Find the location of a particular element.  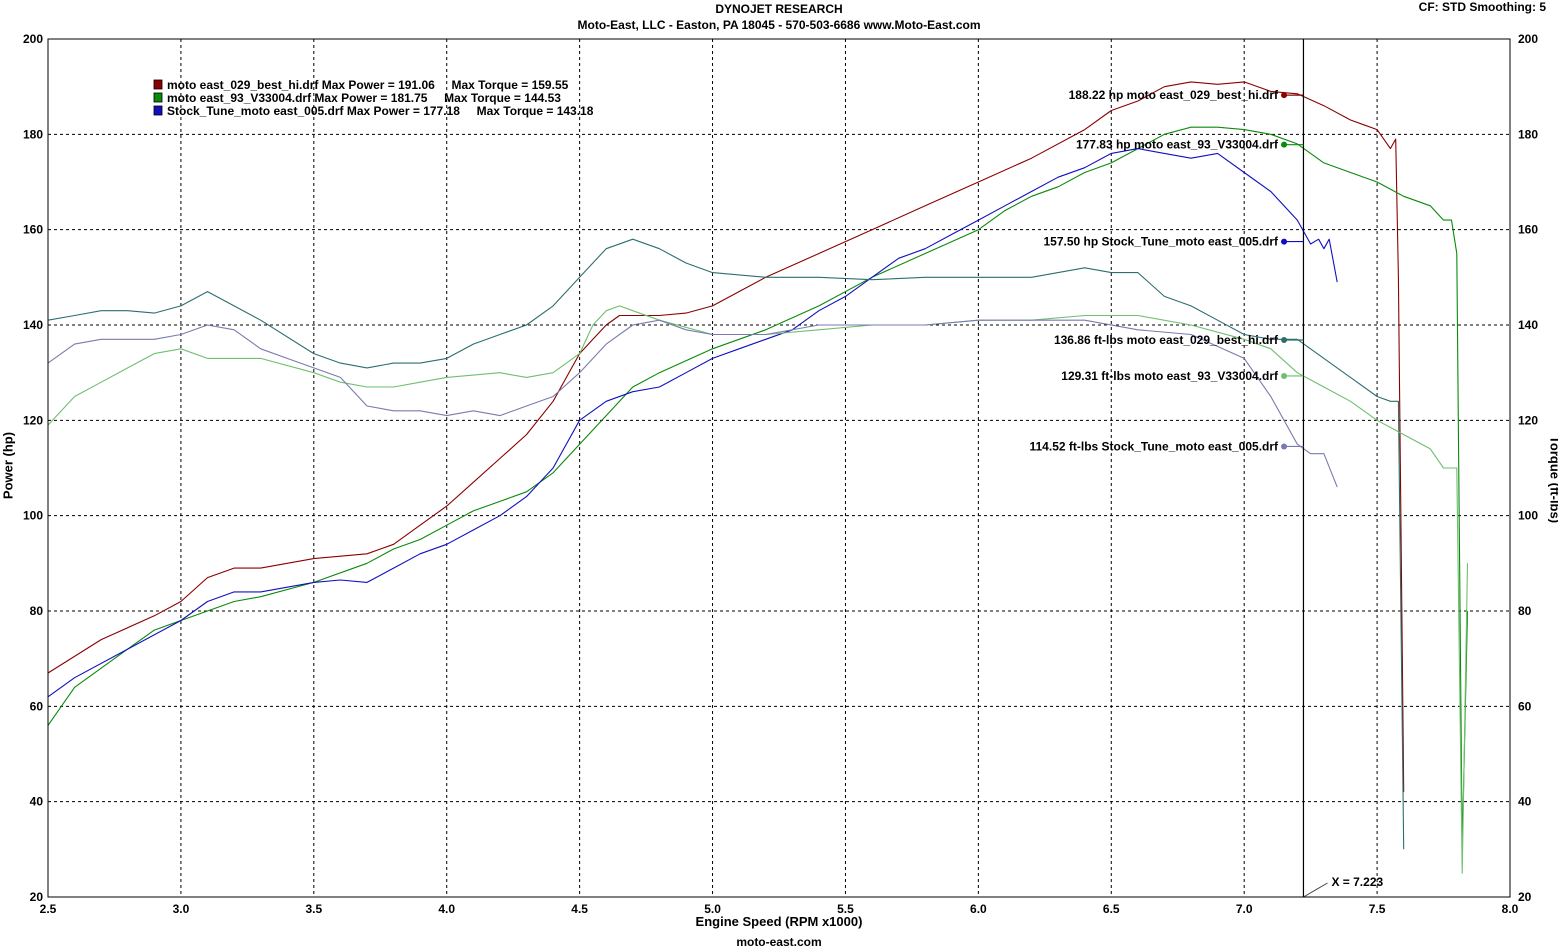

x-tick-label: 8.0 is located at coordinates (1510, 909).